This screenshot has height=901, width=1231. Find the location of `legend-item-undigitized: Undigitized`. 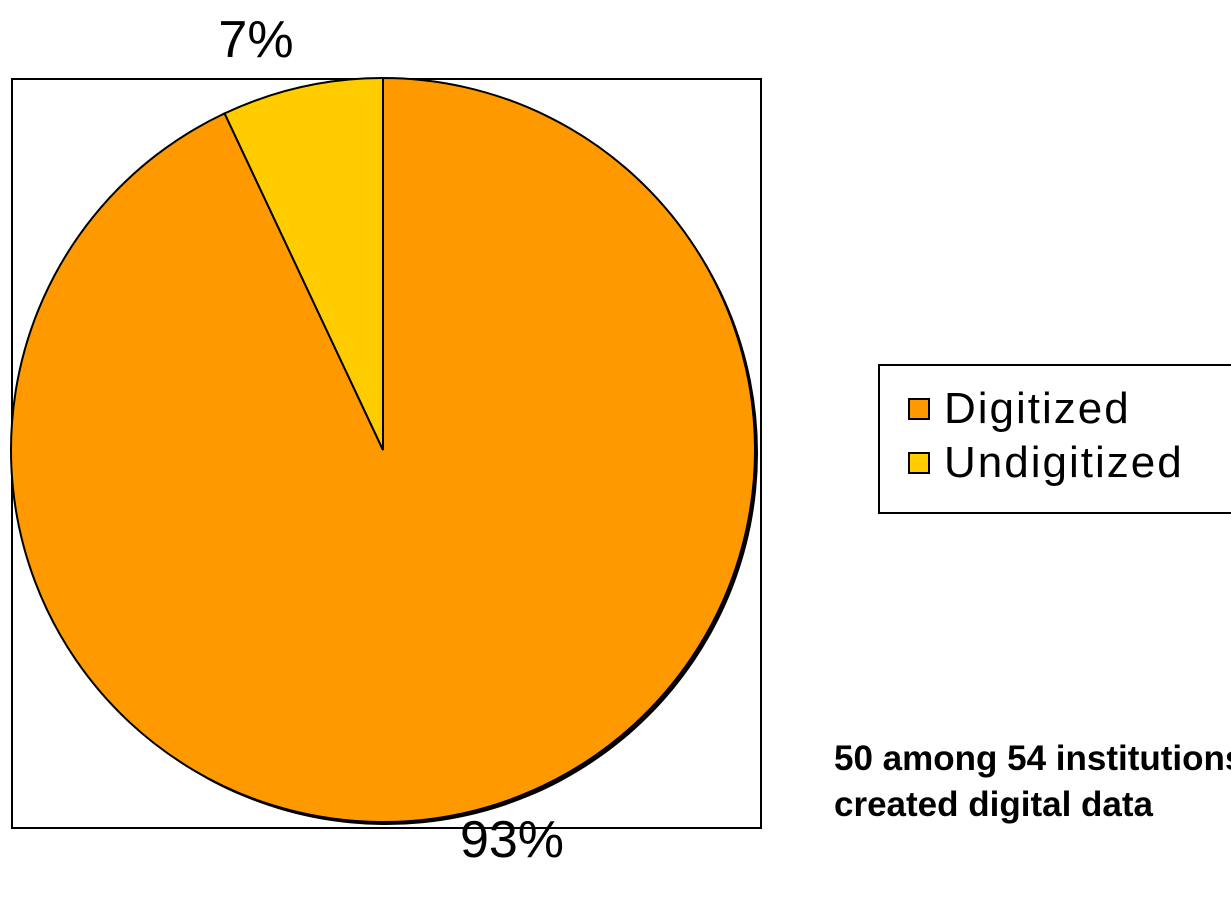

legend-item-undigitized: Undigitized is located at coordinates (1046, 463).